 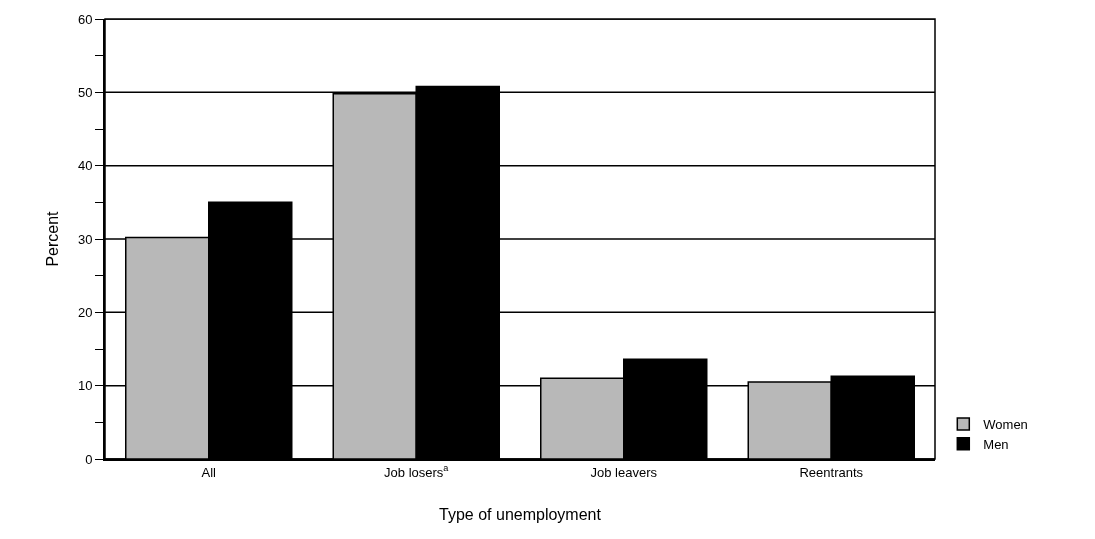 I want to click on y-tick-label: 20, so click(x=85, y=312).